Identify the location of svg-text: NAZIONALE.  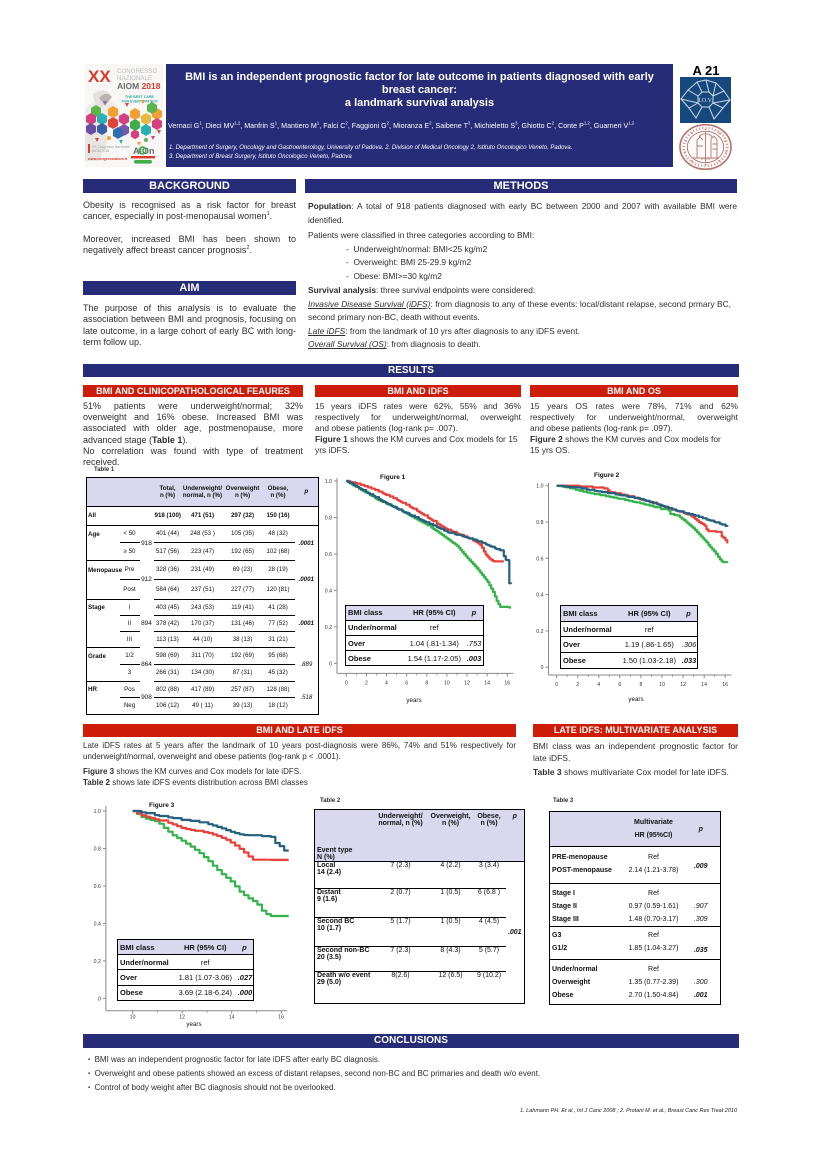
(134, 78).